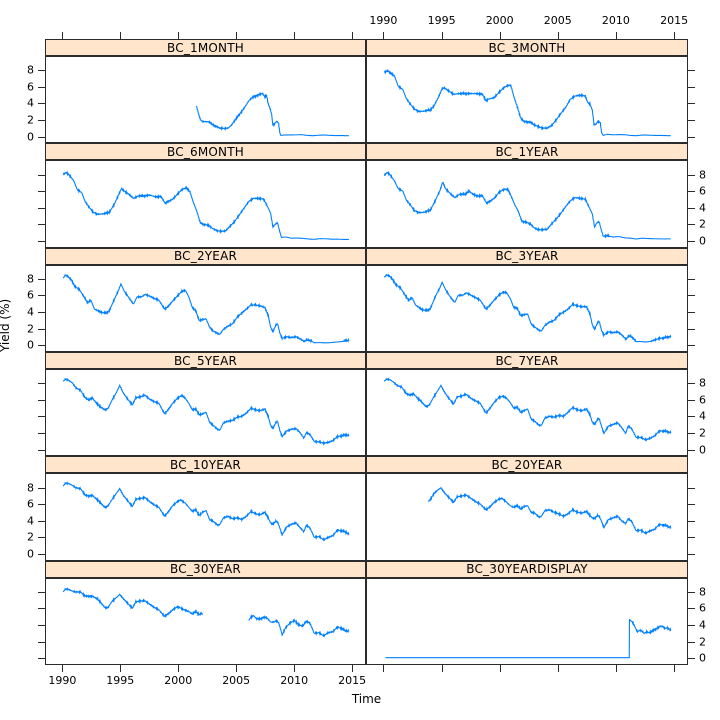 The height and width of the screenshot is (720, 720). I want to click on x-tick-label-bottom: 1990, so click(62, 680).